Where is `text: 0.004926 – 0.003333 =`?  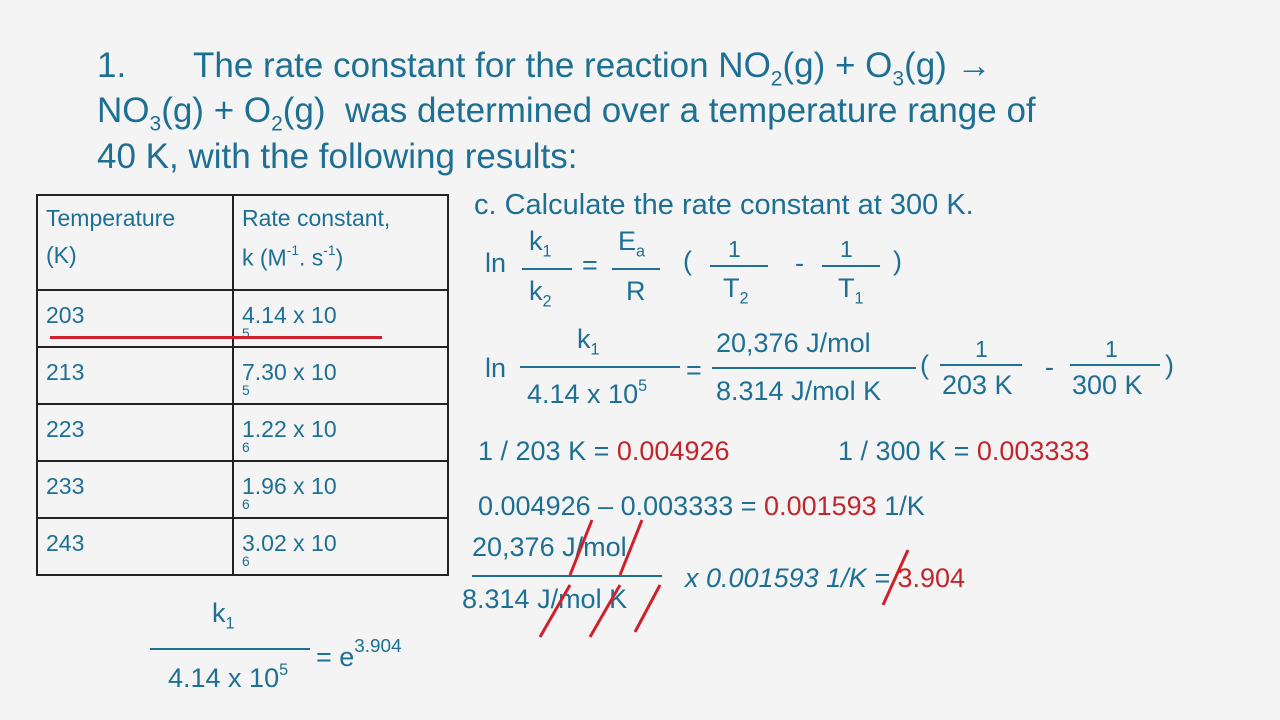 text: 0.004926 – 0.003333 = is located at coordinates (617, 506).